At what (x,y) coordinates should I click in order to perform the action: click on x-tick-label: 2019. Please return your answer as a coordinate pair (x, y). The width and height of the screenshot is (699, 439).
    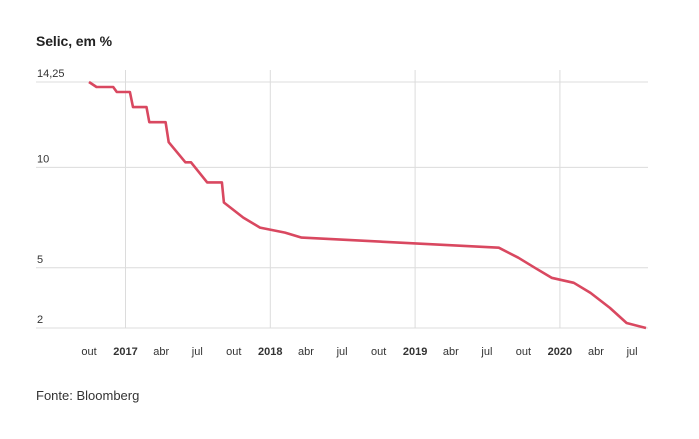
    Looking at the image, I should click on (415, 352).